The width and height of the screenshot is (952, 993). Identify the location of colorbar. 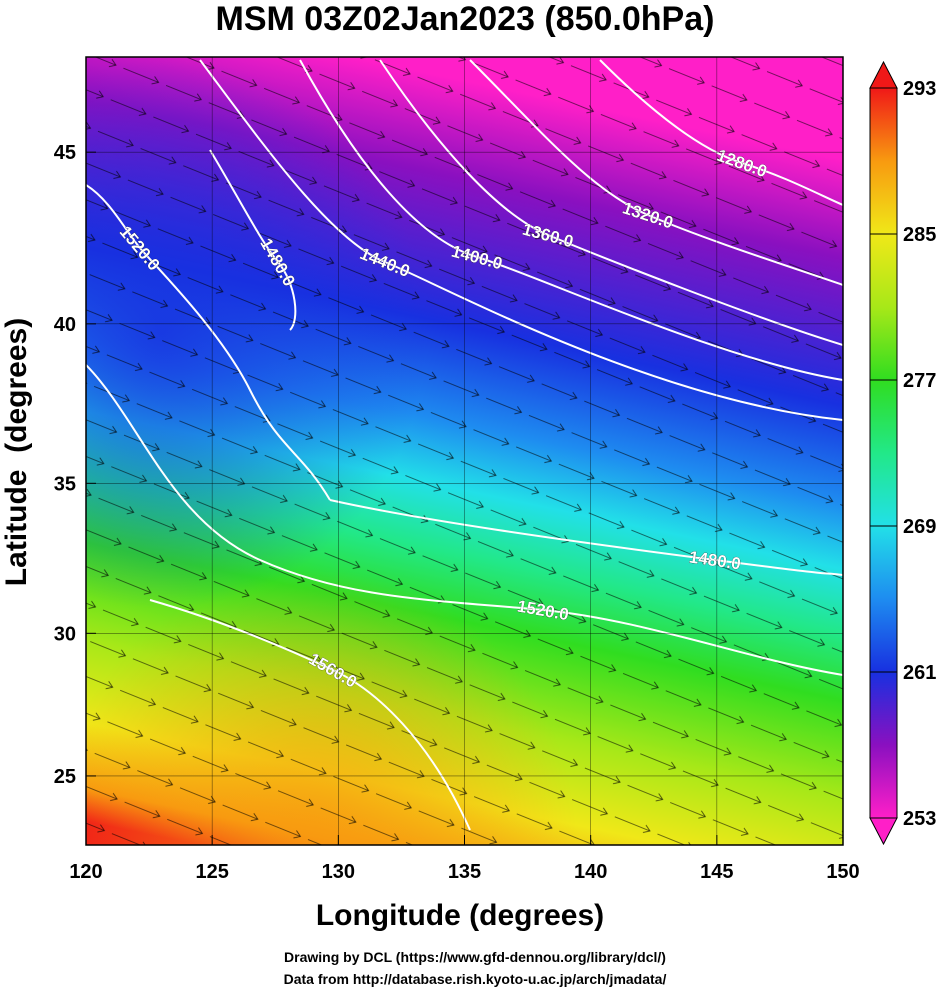
(883, 453).